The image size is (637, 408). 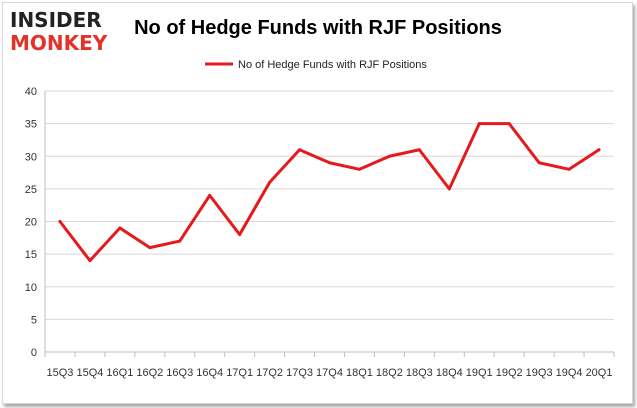 What do you see at coordinates (31, 255) in the screenshot?
I see `y-tick-label: 15` at bounding box center [31, 255].